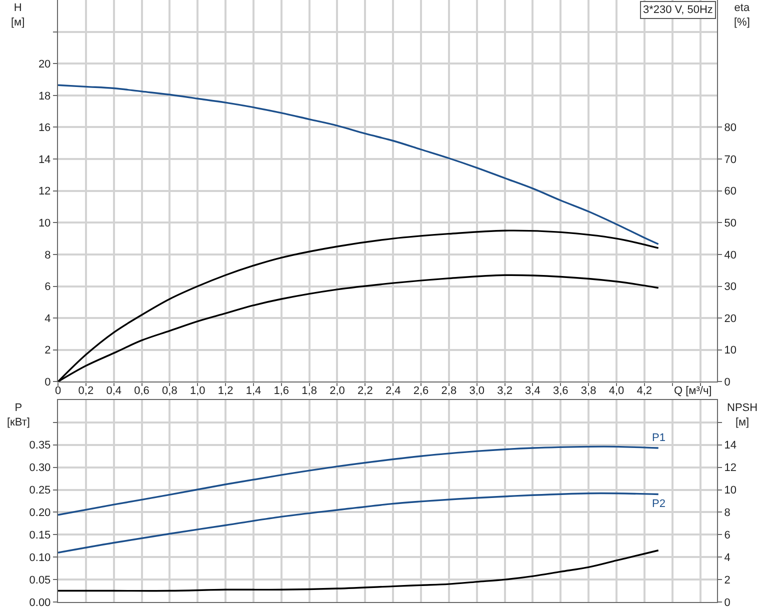  Describe the element at coordinates (730, 192) in the screenshot. I see `y2-tick-label: 60` at that location.